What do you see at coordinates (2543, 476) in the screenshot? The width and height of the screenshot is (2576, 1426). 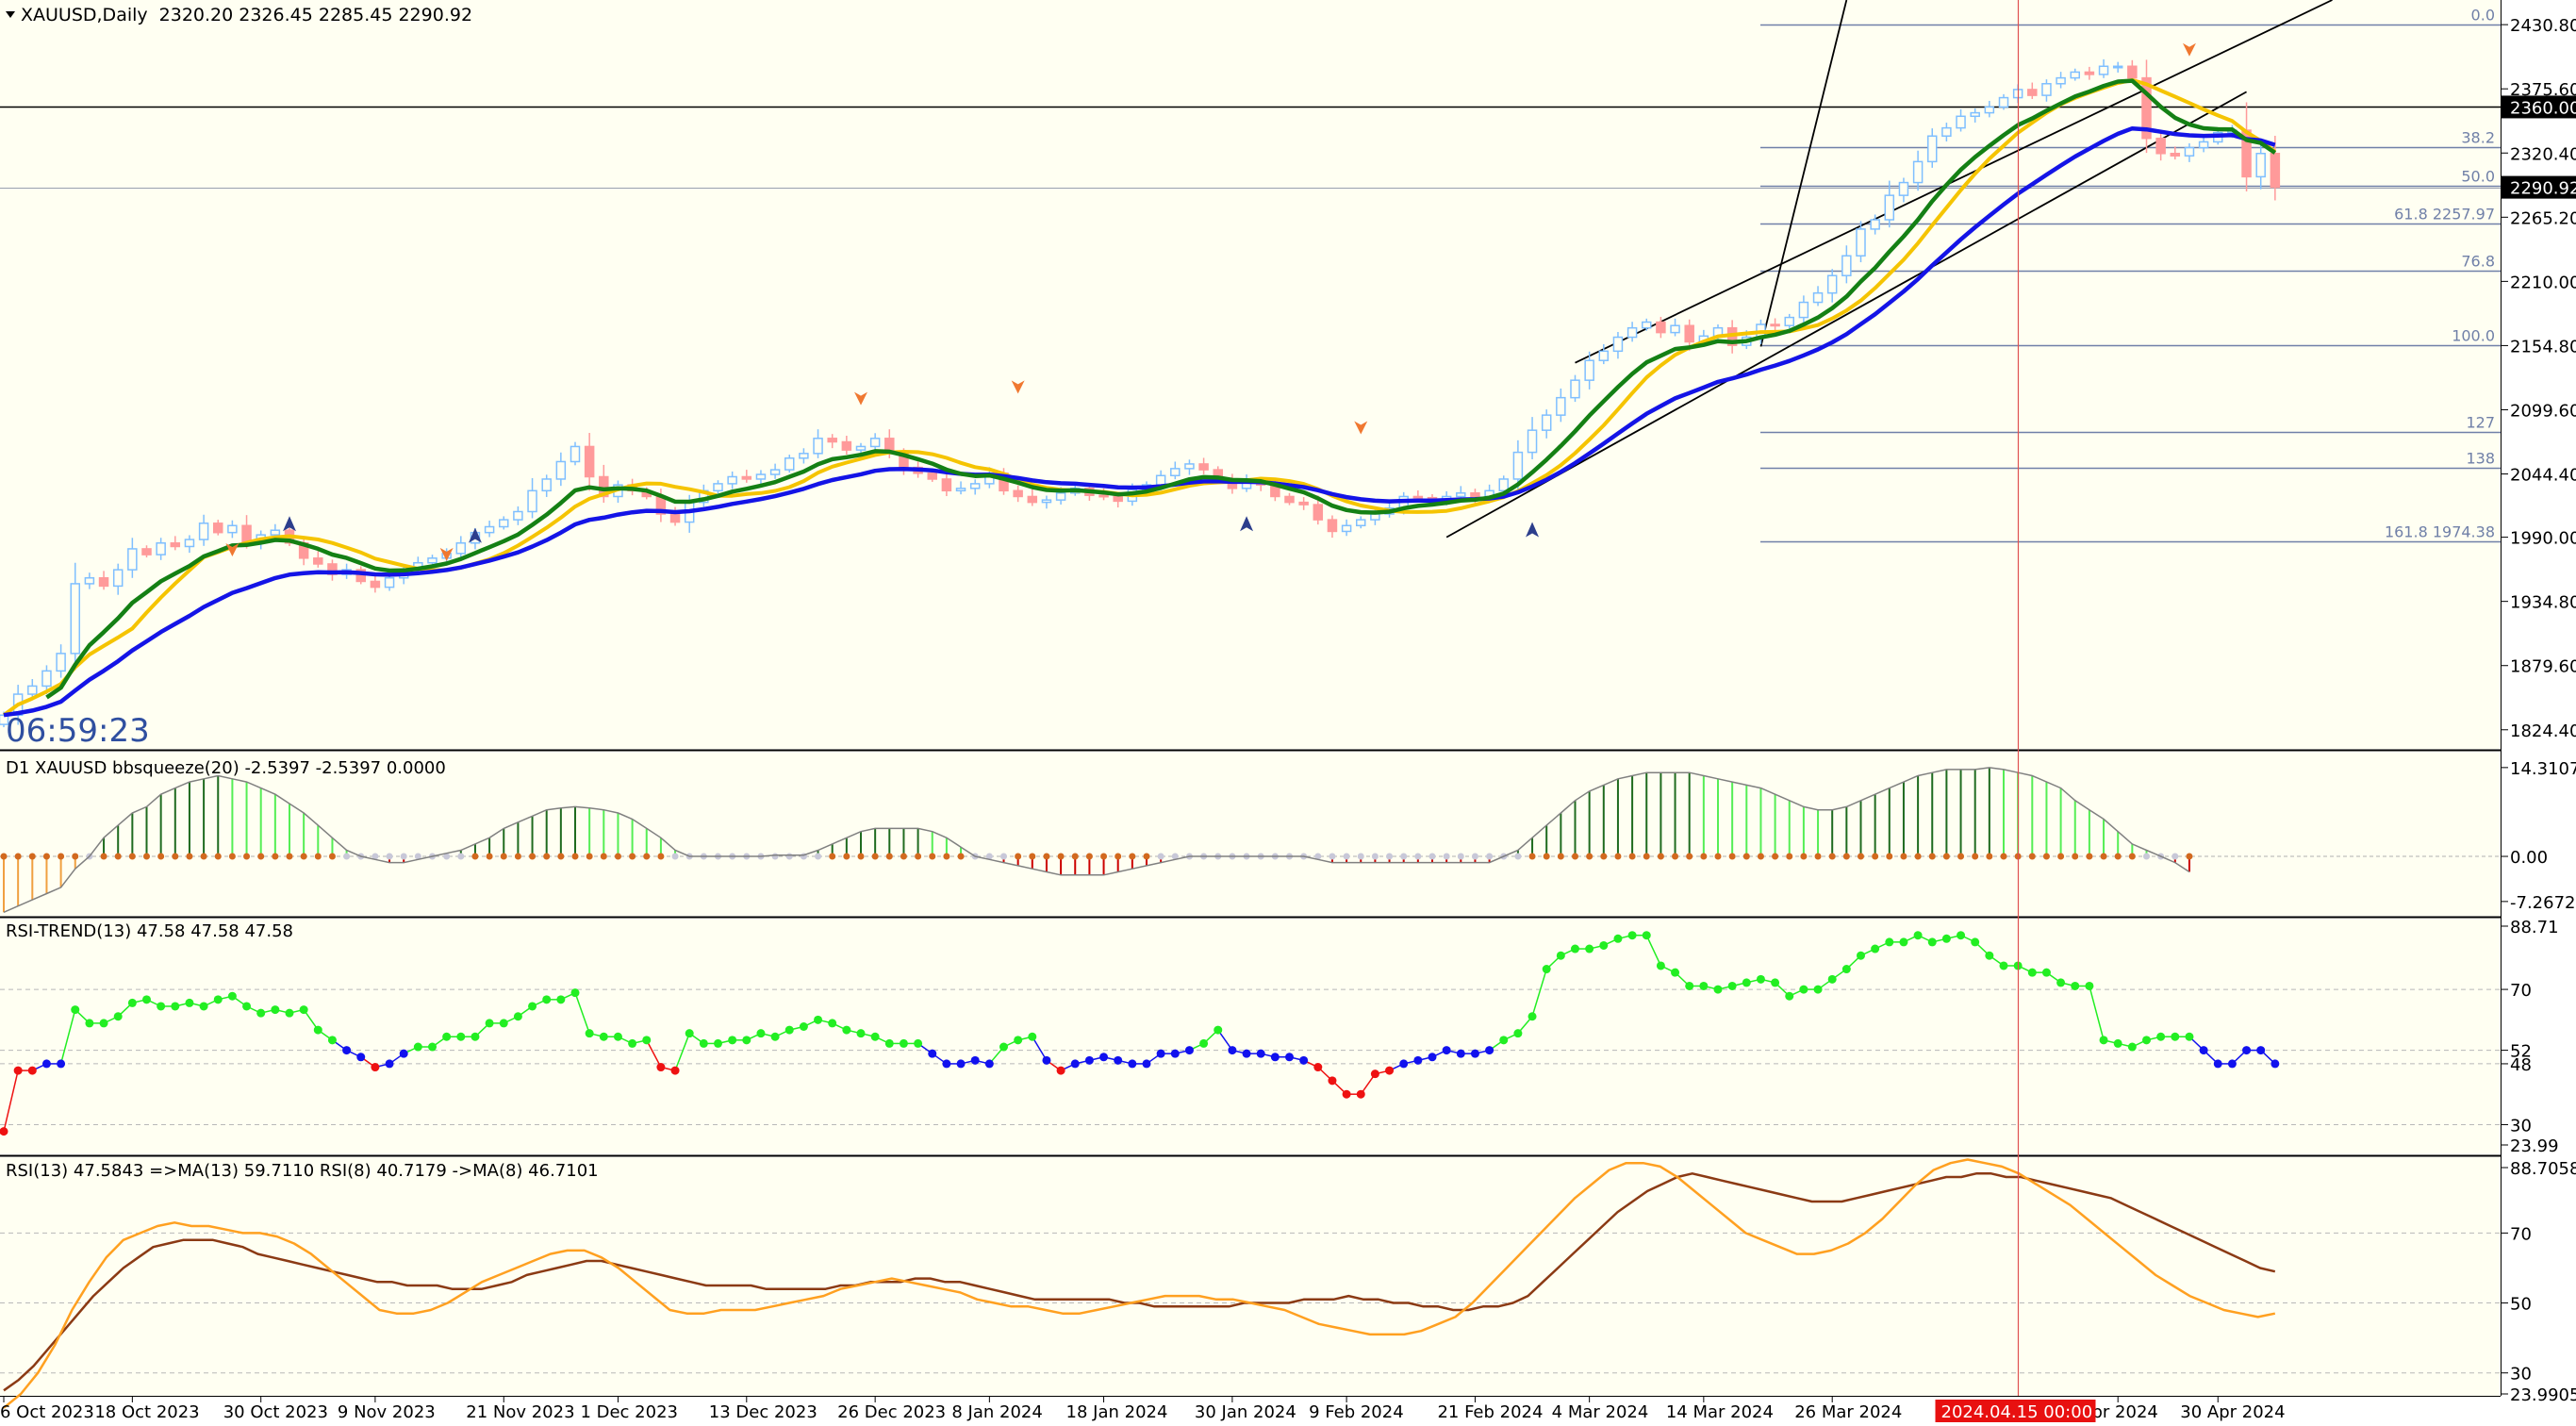 I see `price-axis-label: 2044.40` at bounding box center [2543, 476].